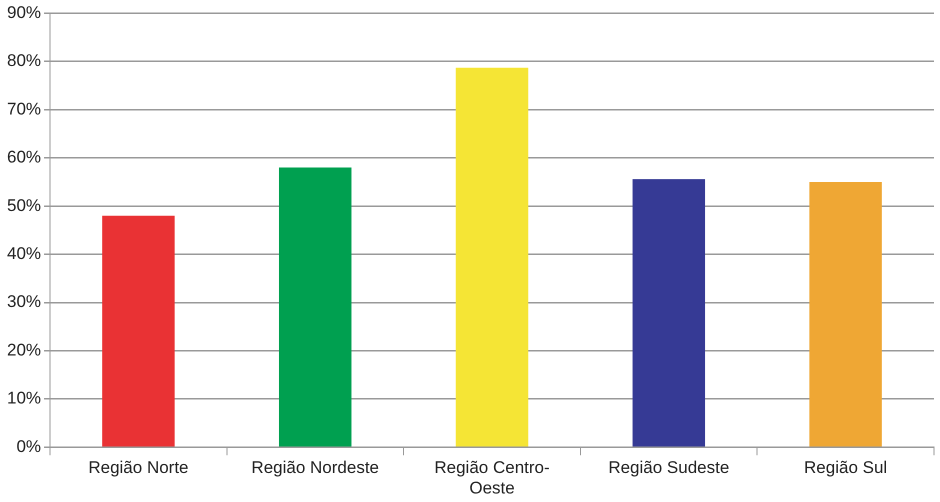 The width and height of the screenshot is (940, 502). Describe the element at coordinates (24, 108) in the screenshot. I see `y-tick-label: 70%` at that location.